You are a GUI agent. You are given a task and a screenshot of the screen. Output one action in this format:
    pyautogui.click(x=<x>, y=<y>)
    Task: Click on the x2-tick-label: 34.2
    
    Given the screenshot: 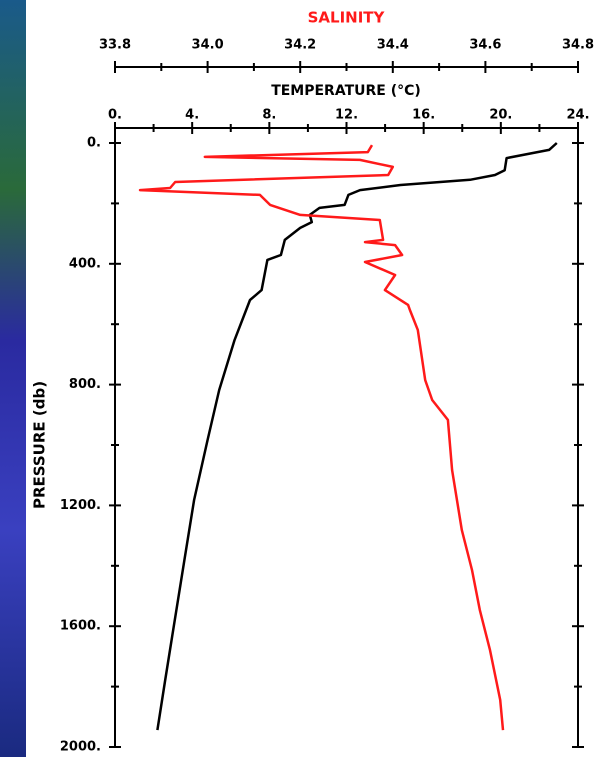 What is the action you would take?
    pyautogui.click(x=300, y=45)
    